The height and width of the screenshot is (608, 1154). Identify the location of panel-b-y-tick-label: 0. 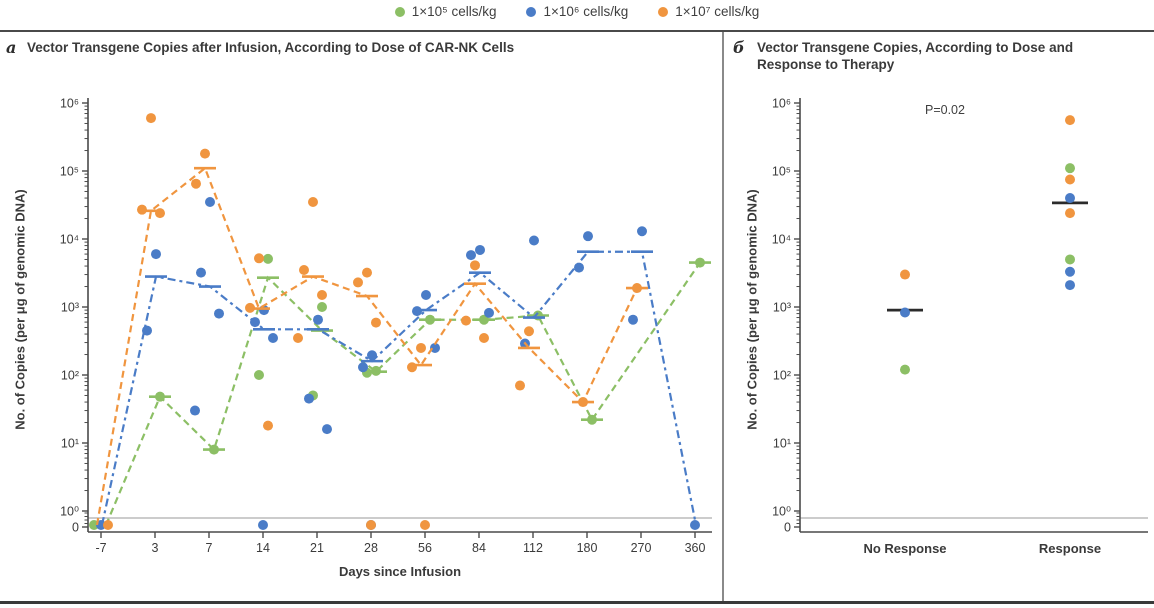
(787, 528).